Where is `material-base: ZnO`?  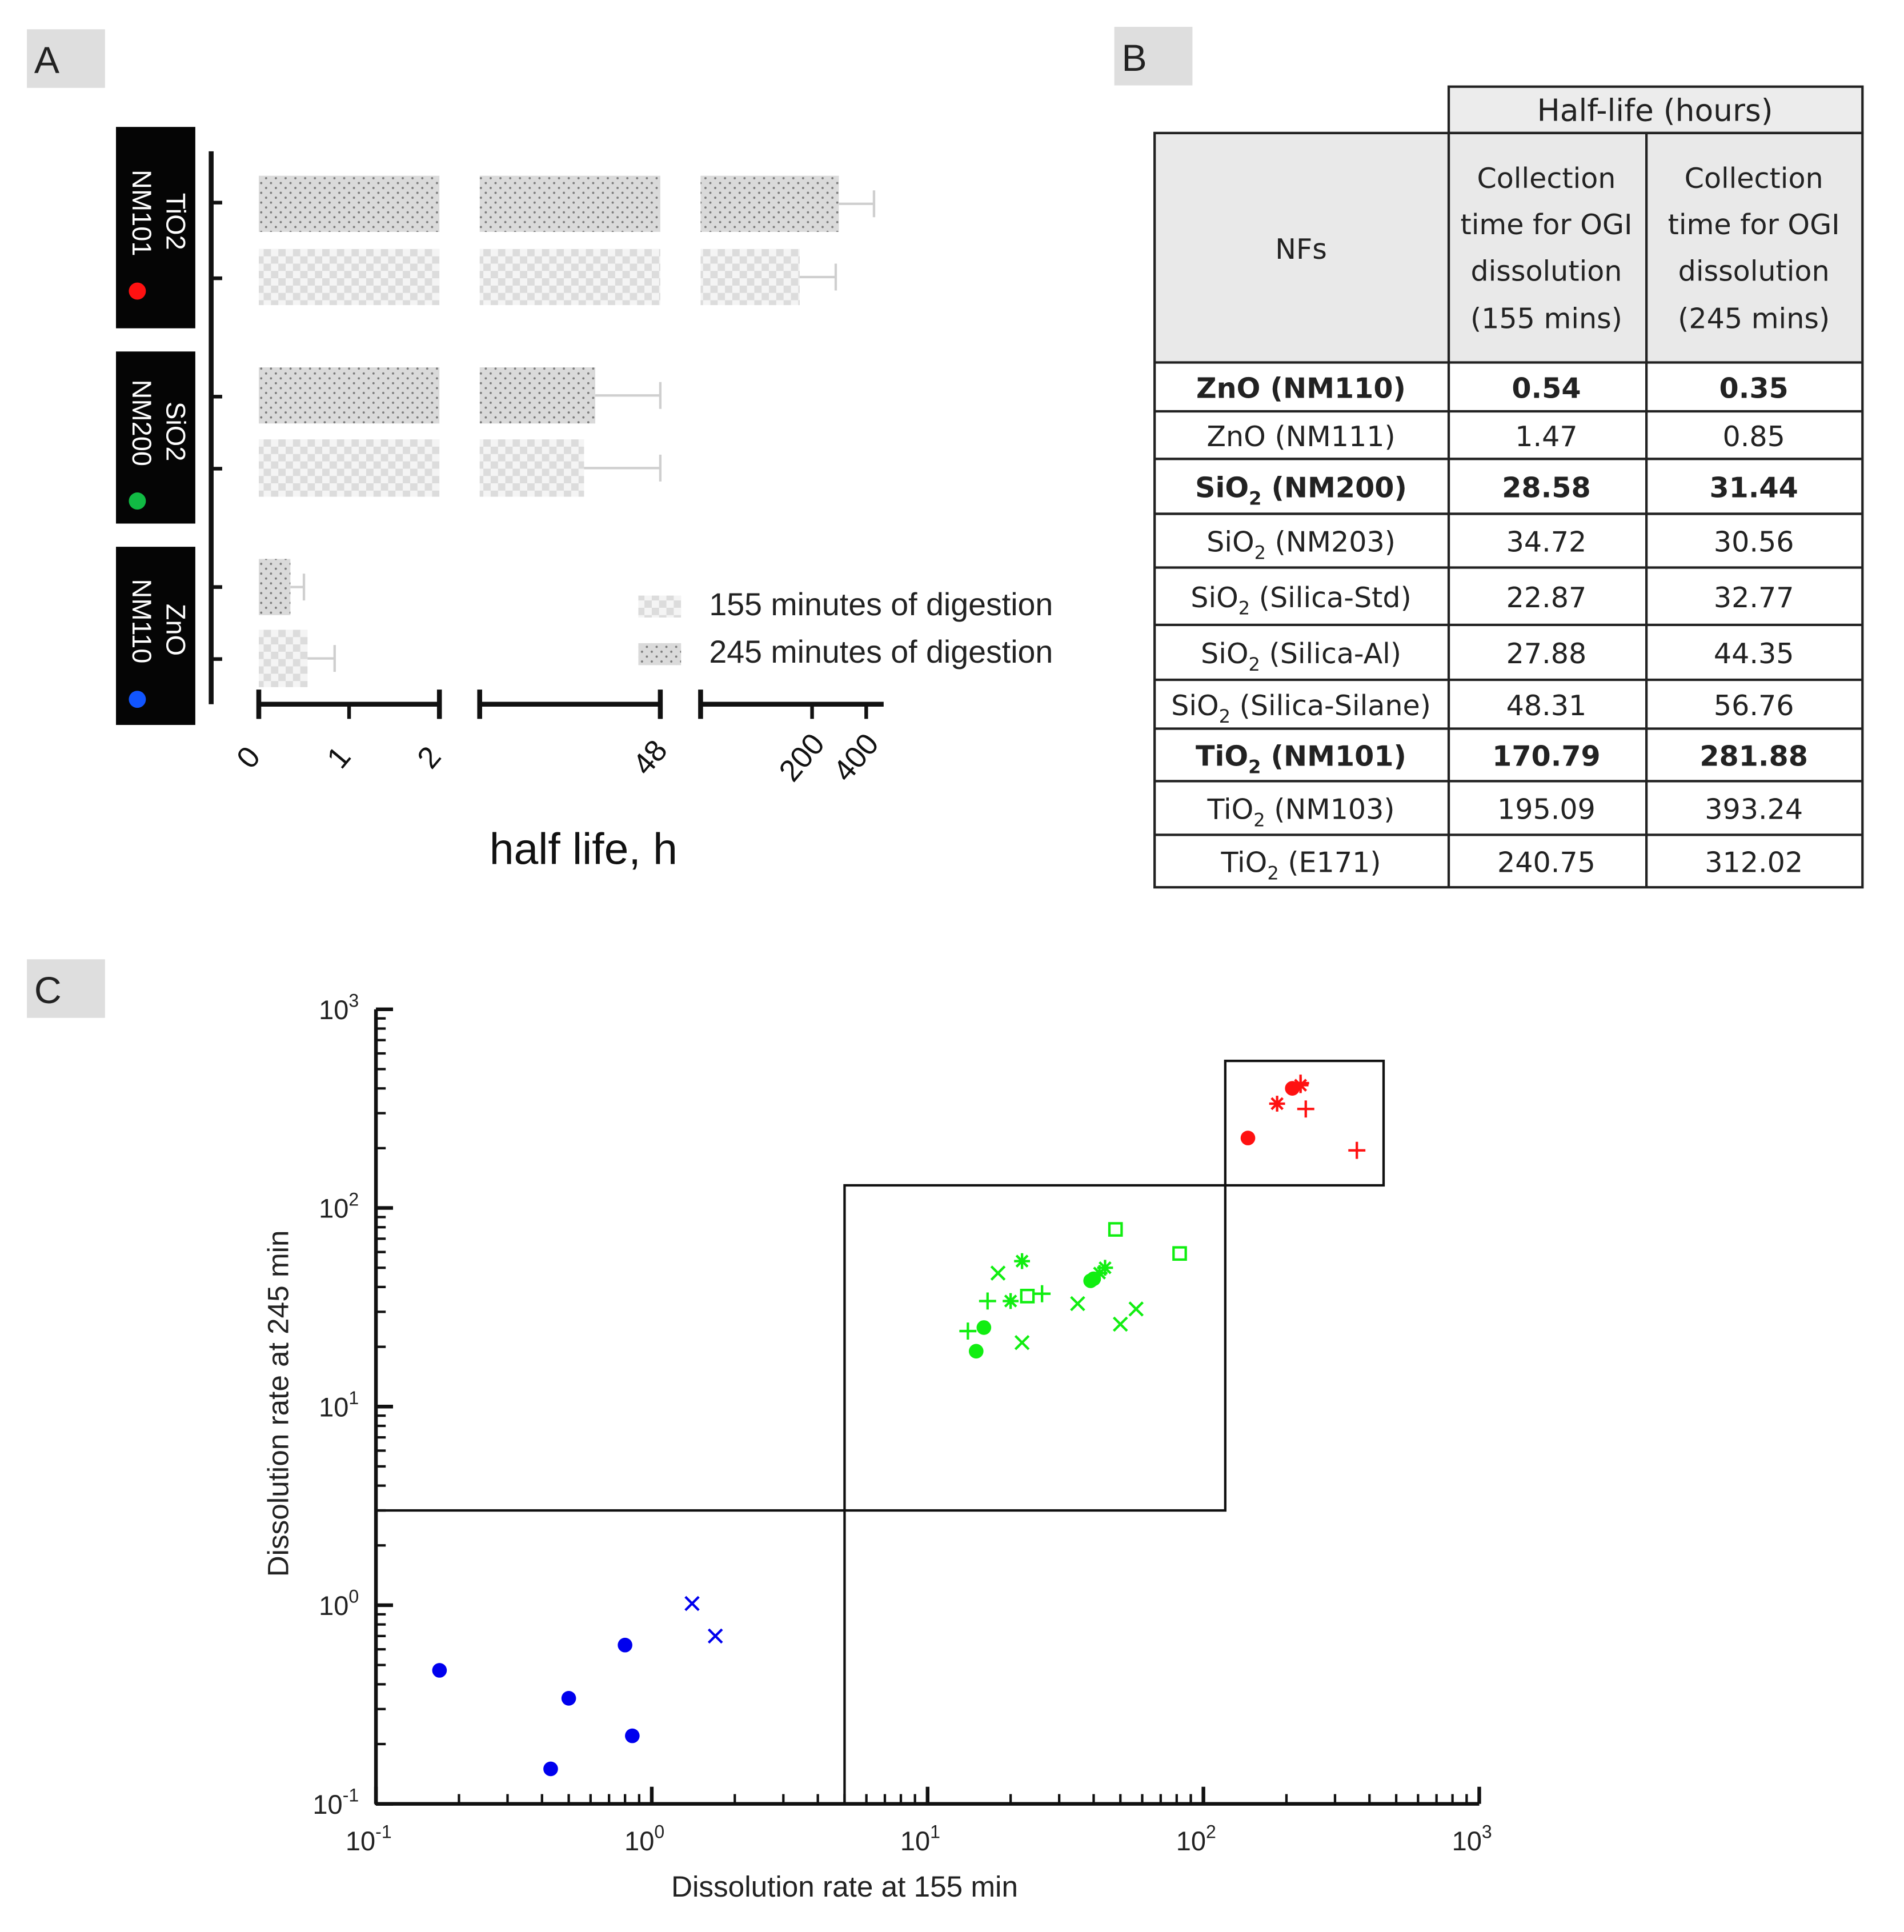 material-base: ZnO is located at coordinates (1228, 387).